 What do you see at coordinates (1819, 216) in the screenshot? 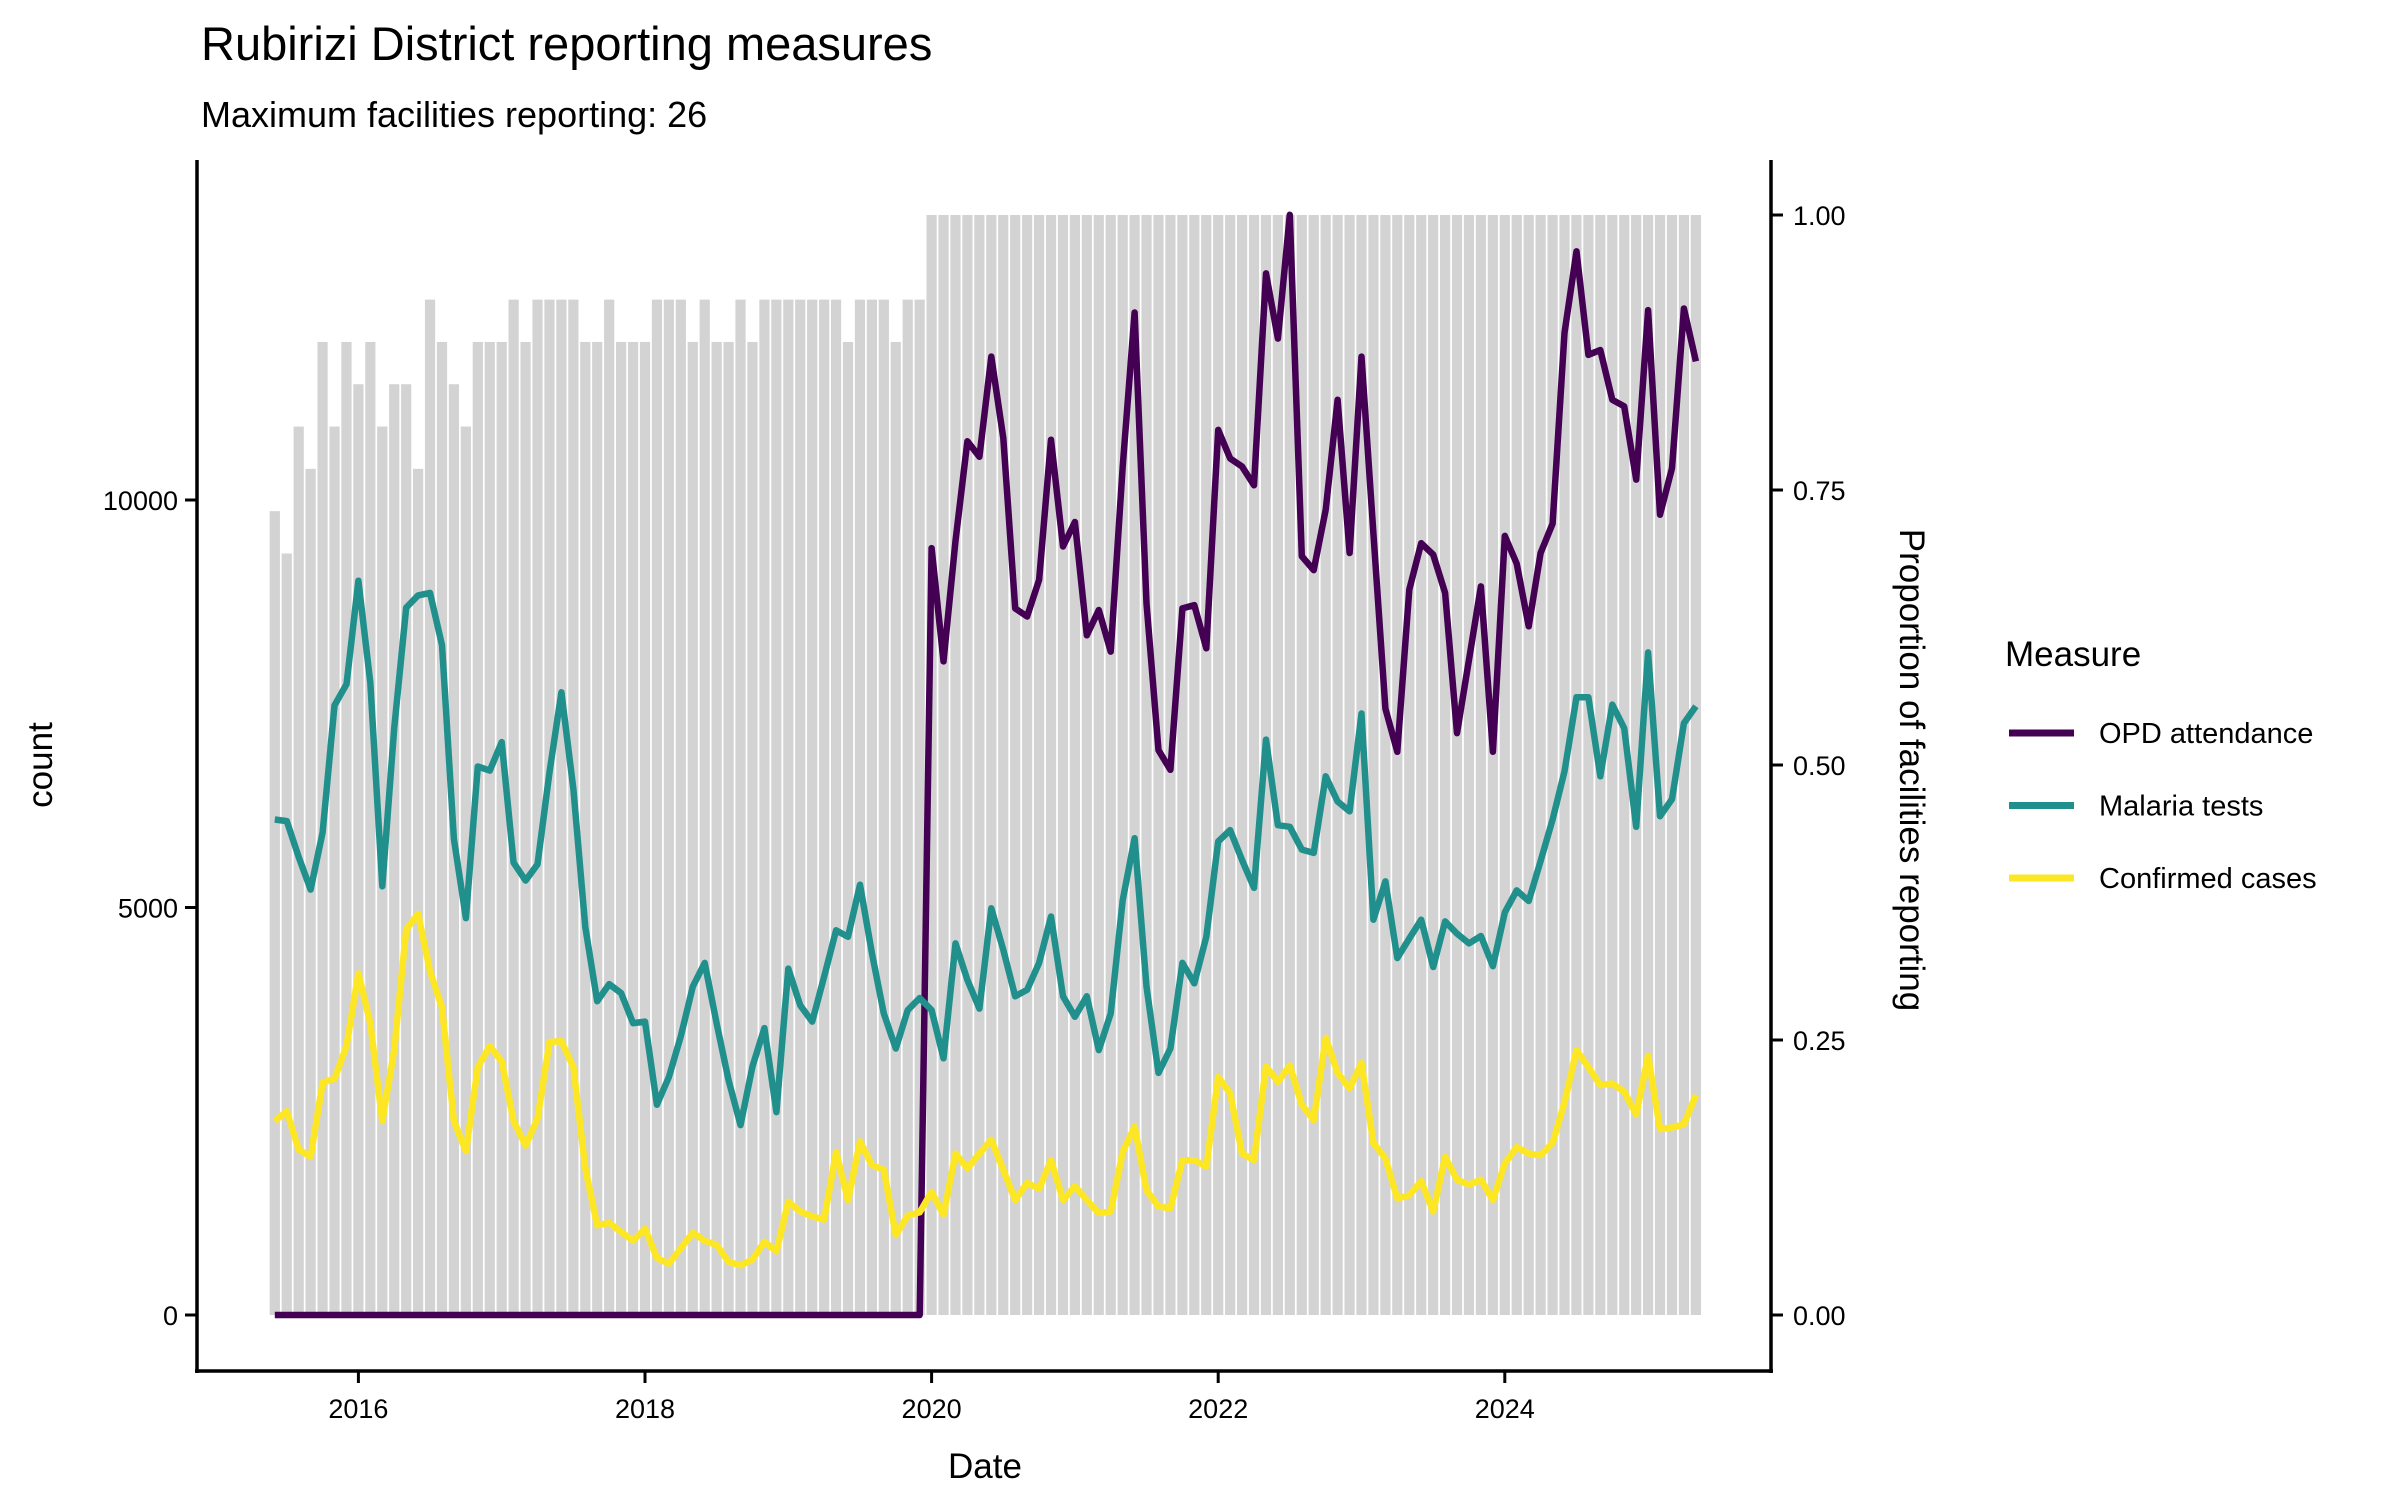
I see `y-right-tick-label: 1.00` at bounding box center [1819, 216].